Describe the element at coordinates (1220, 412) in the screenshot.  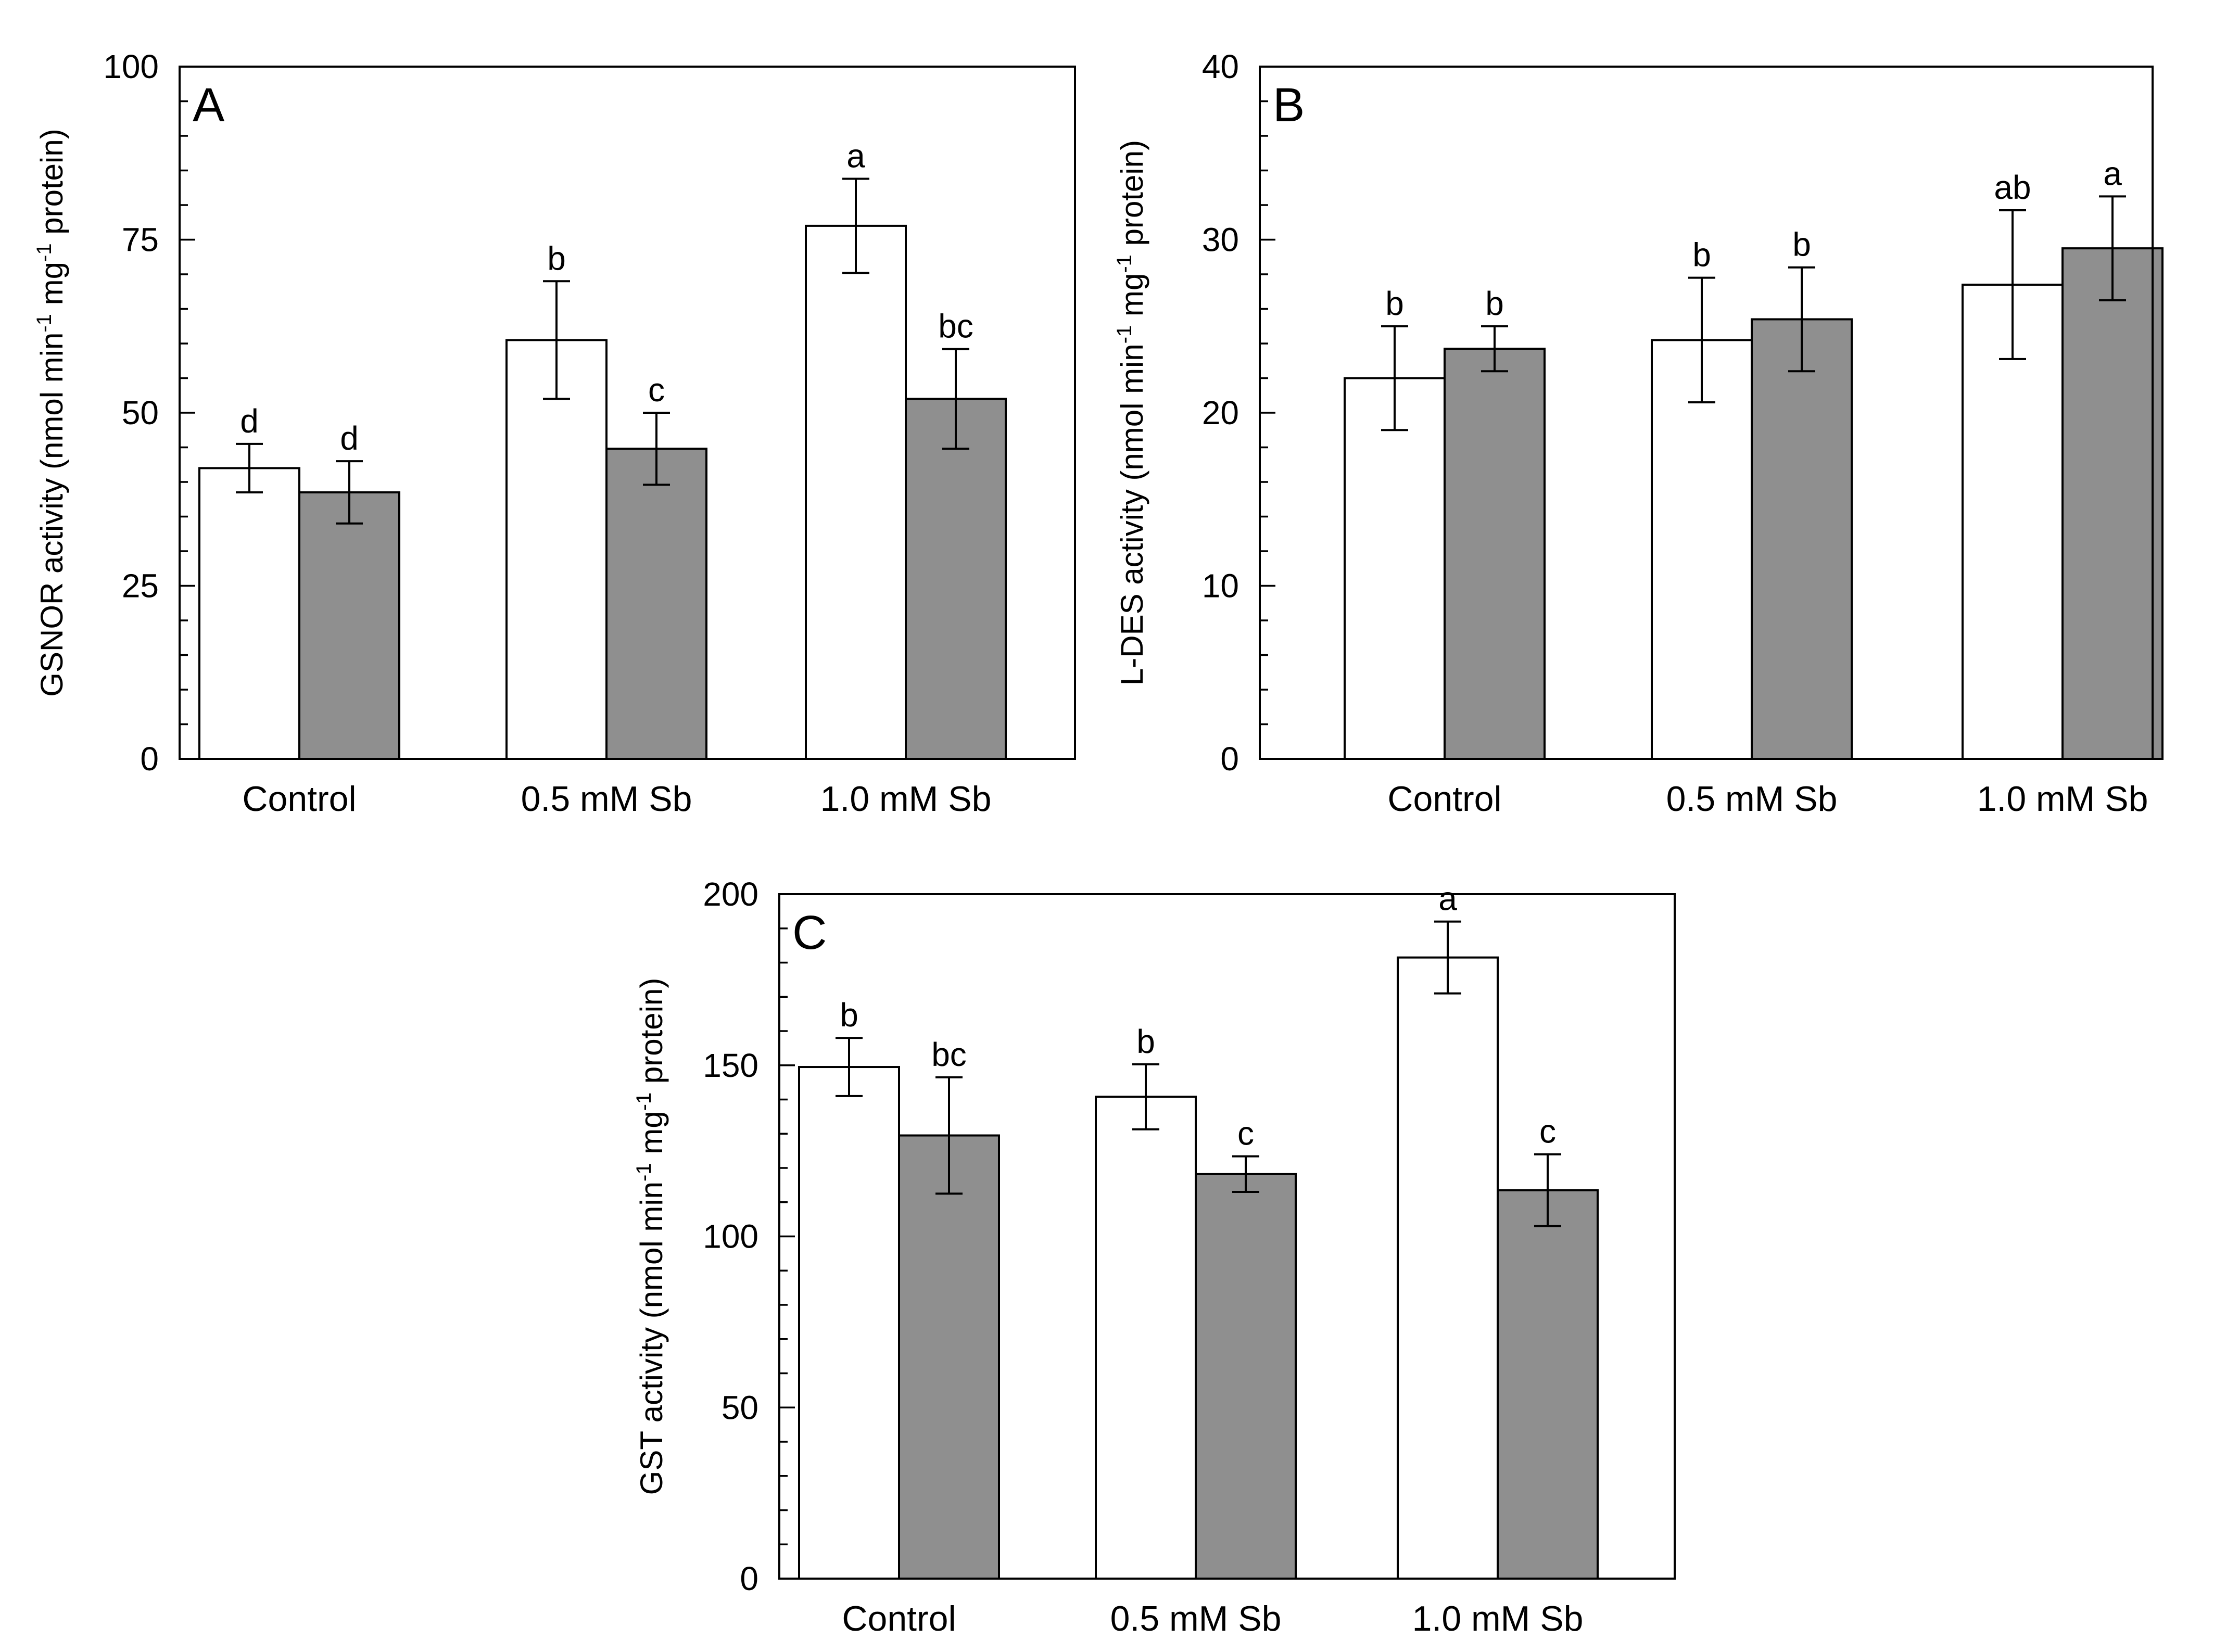
I see `y-tick-label: 20` at that location.